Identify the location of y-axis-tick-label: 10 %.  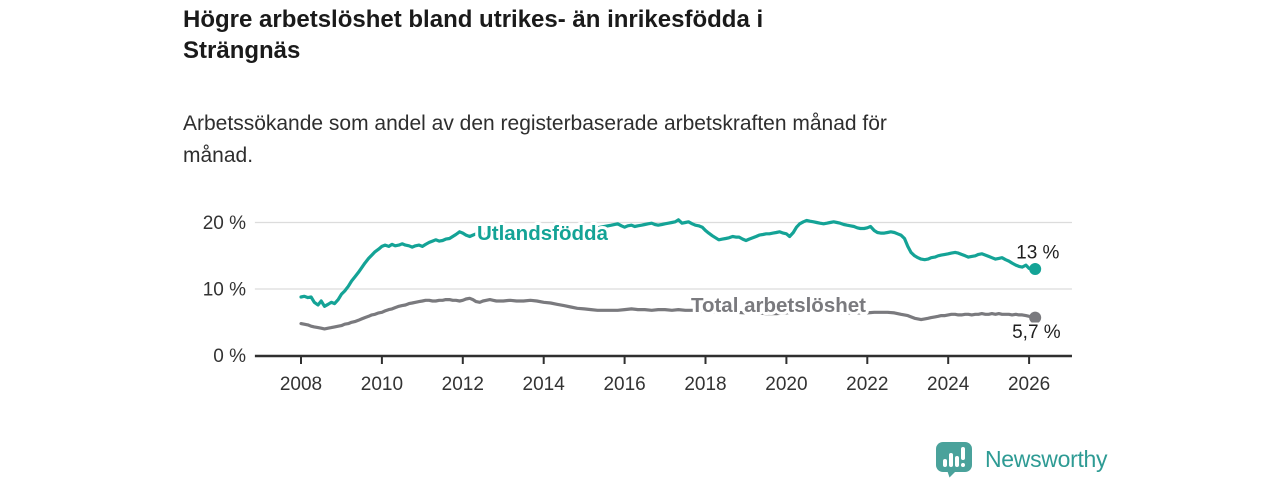
(224, 290).